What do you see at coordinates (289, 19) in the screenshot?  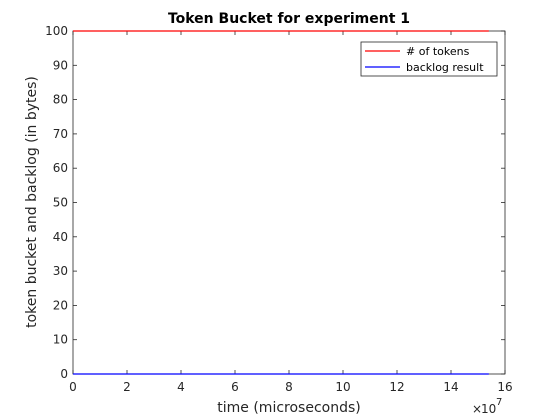 I see `chart-title: Token Bucket for experiment 1` at bounding box center [289, 19].